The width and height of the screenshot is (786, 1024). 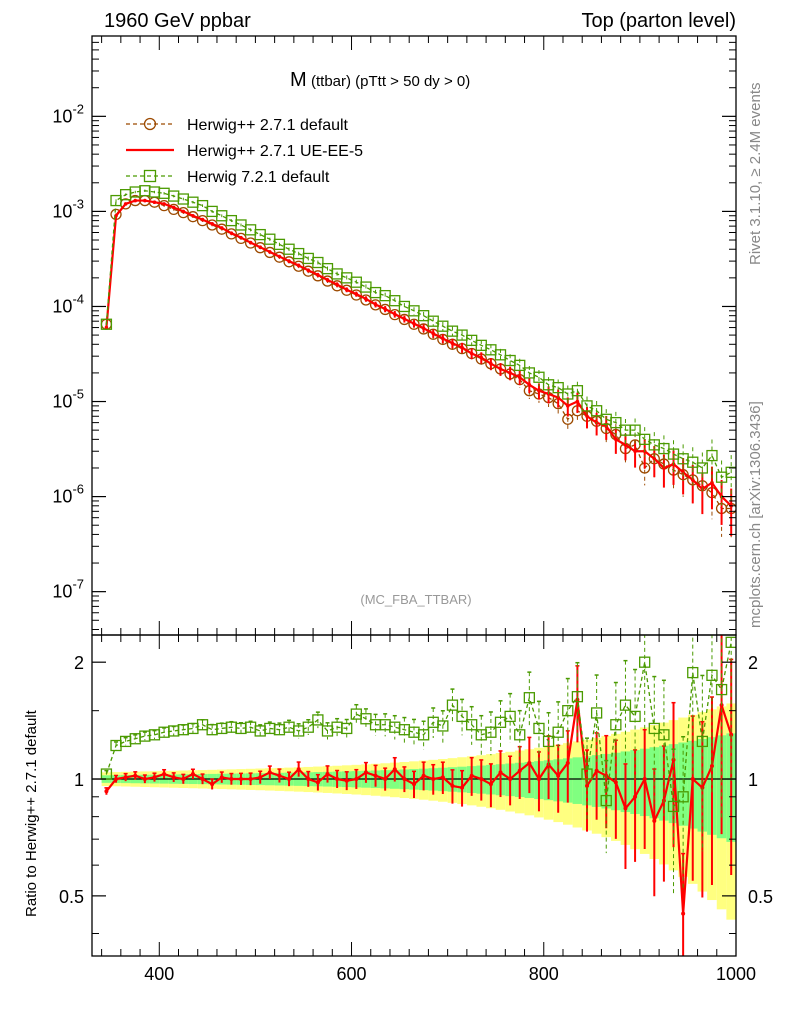 I want to click on ratio-xtick-label: 1000, so click(x=736, y=974).